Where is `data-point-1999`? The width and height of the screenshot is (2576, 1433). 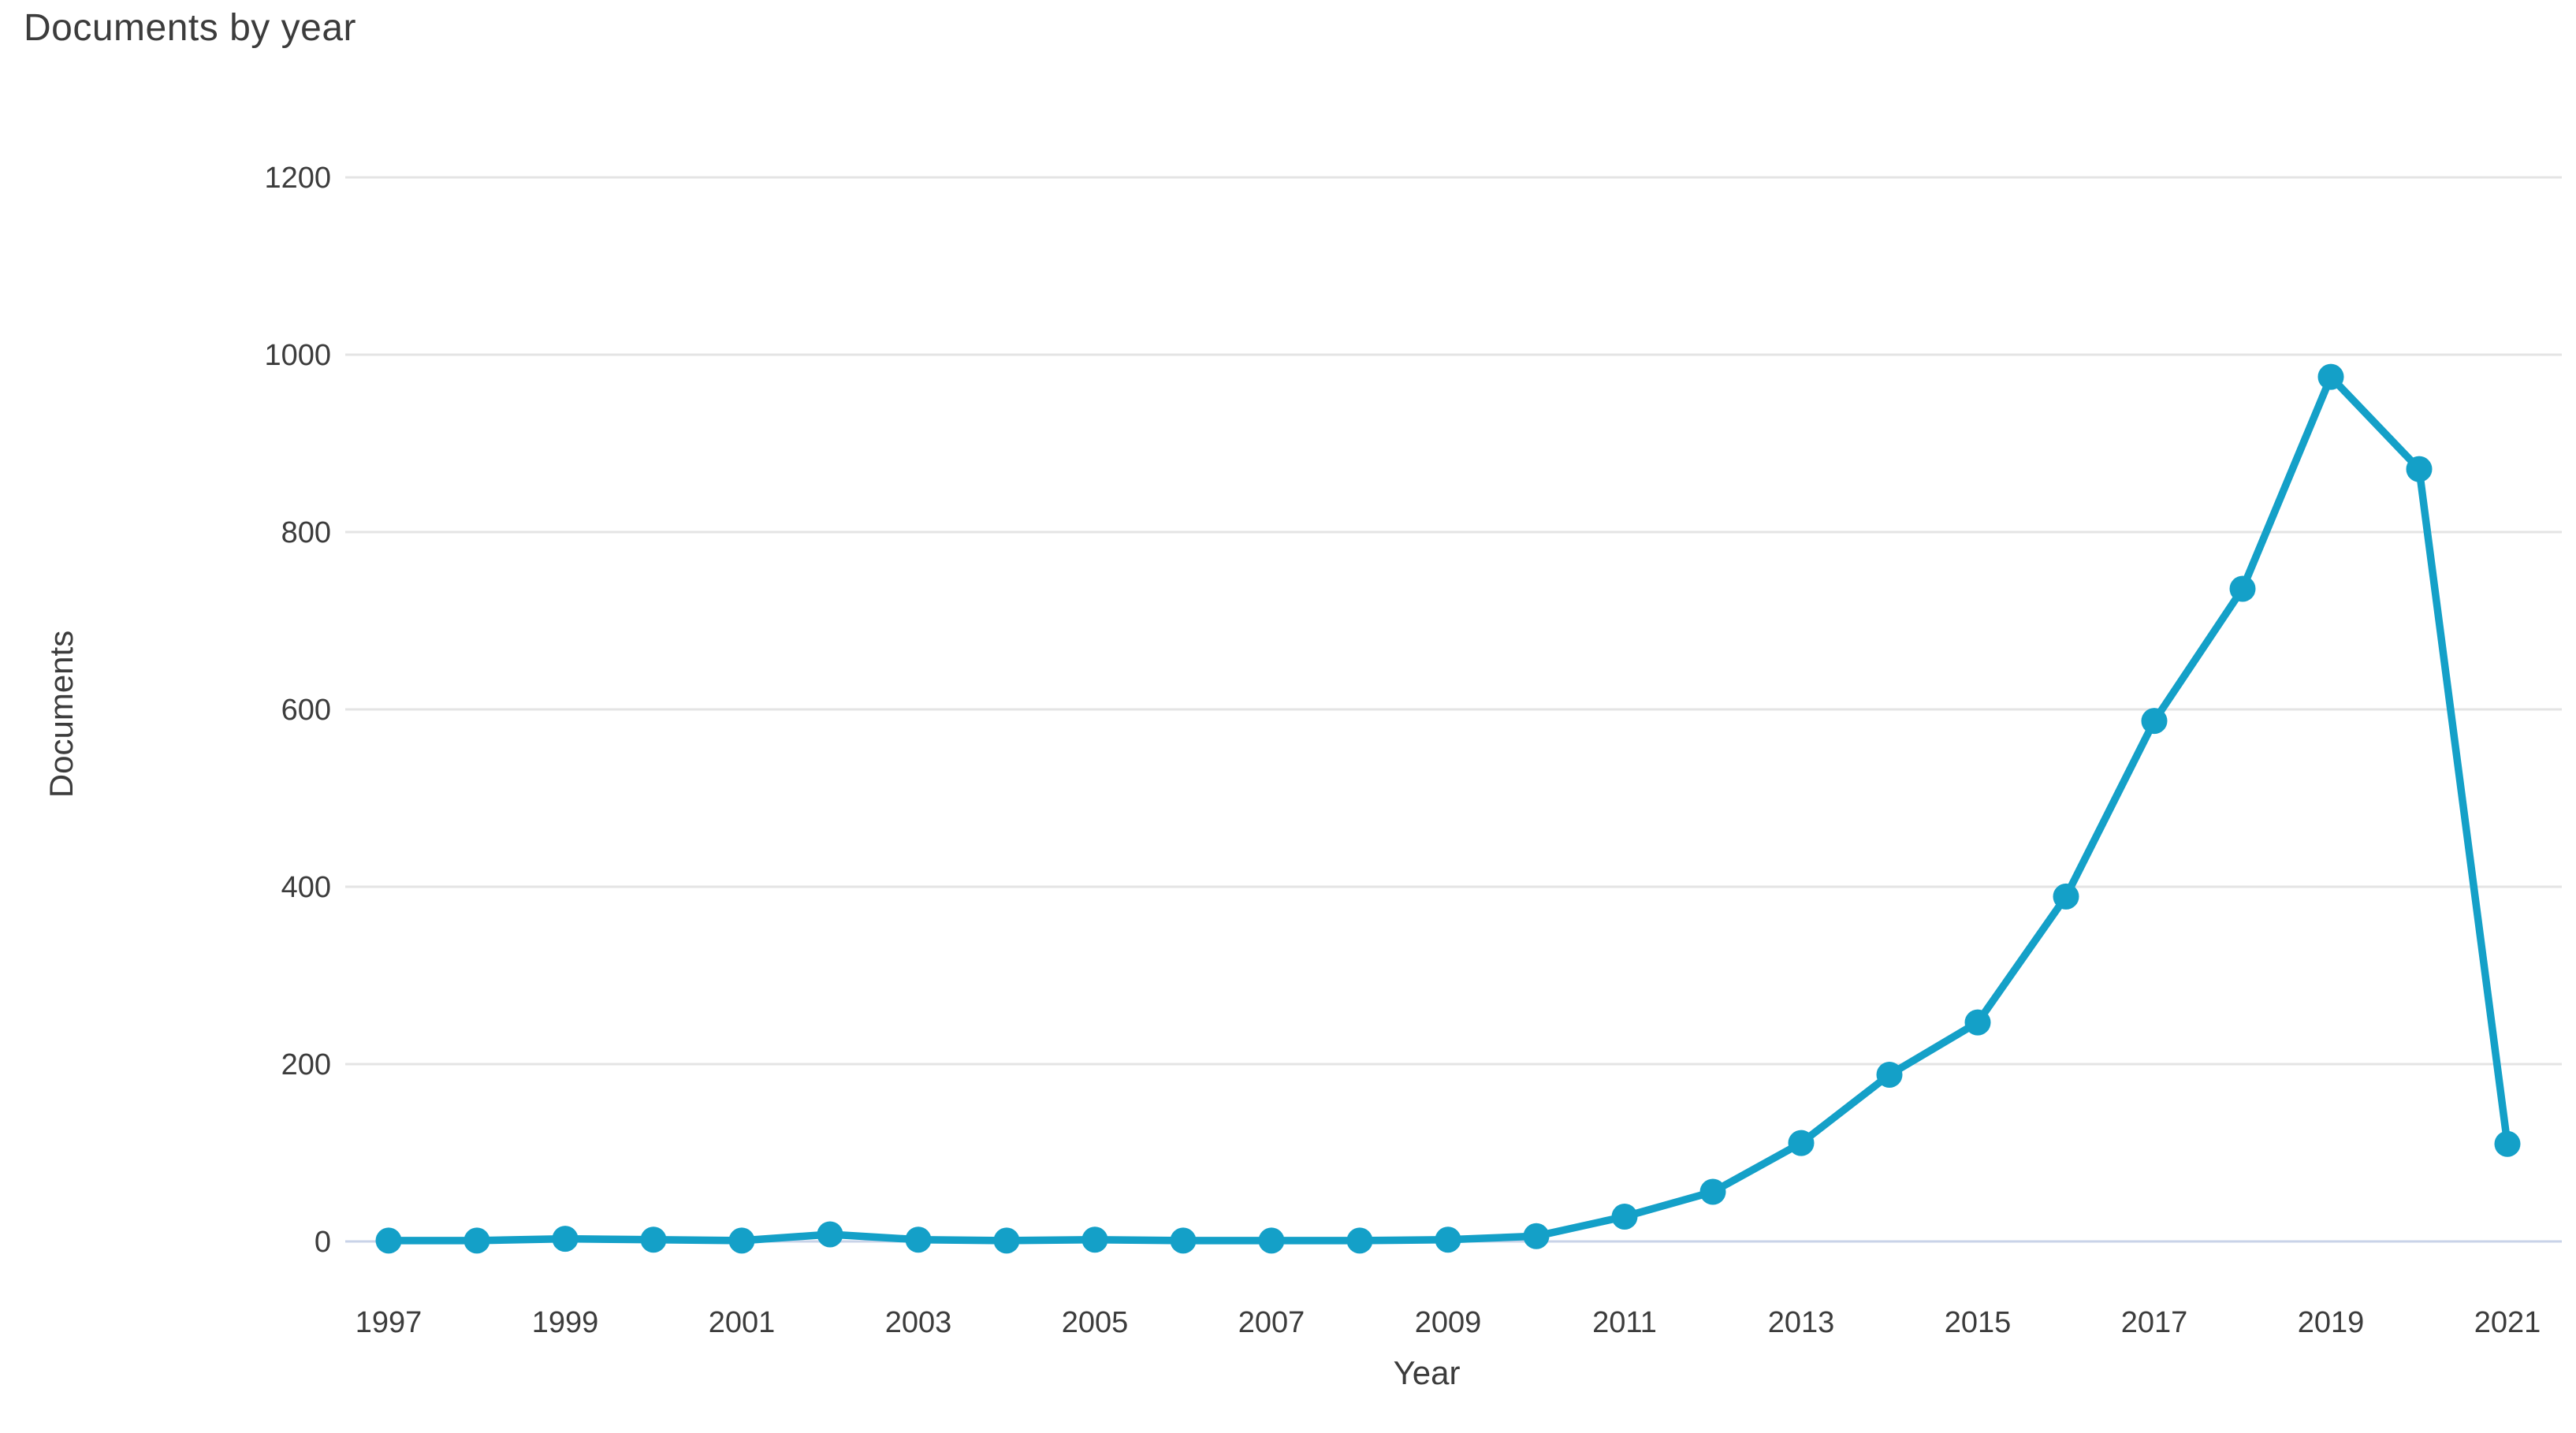 data-point-1999 is located at coordinates (565, 1239).